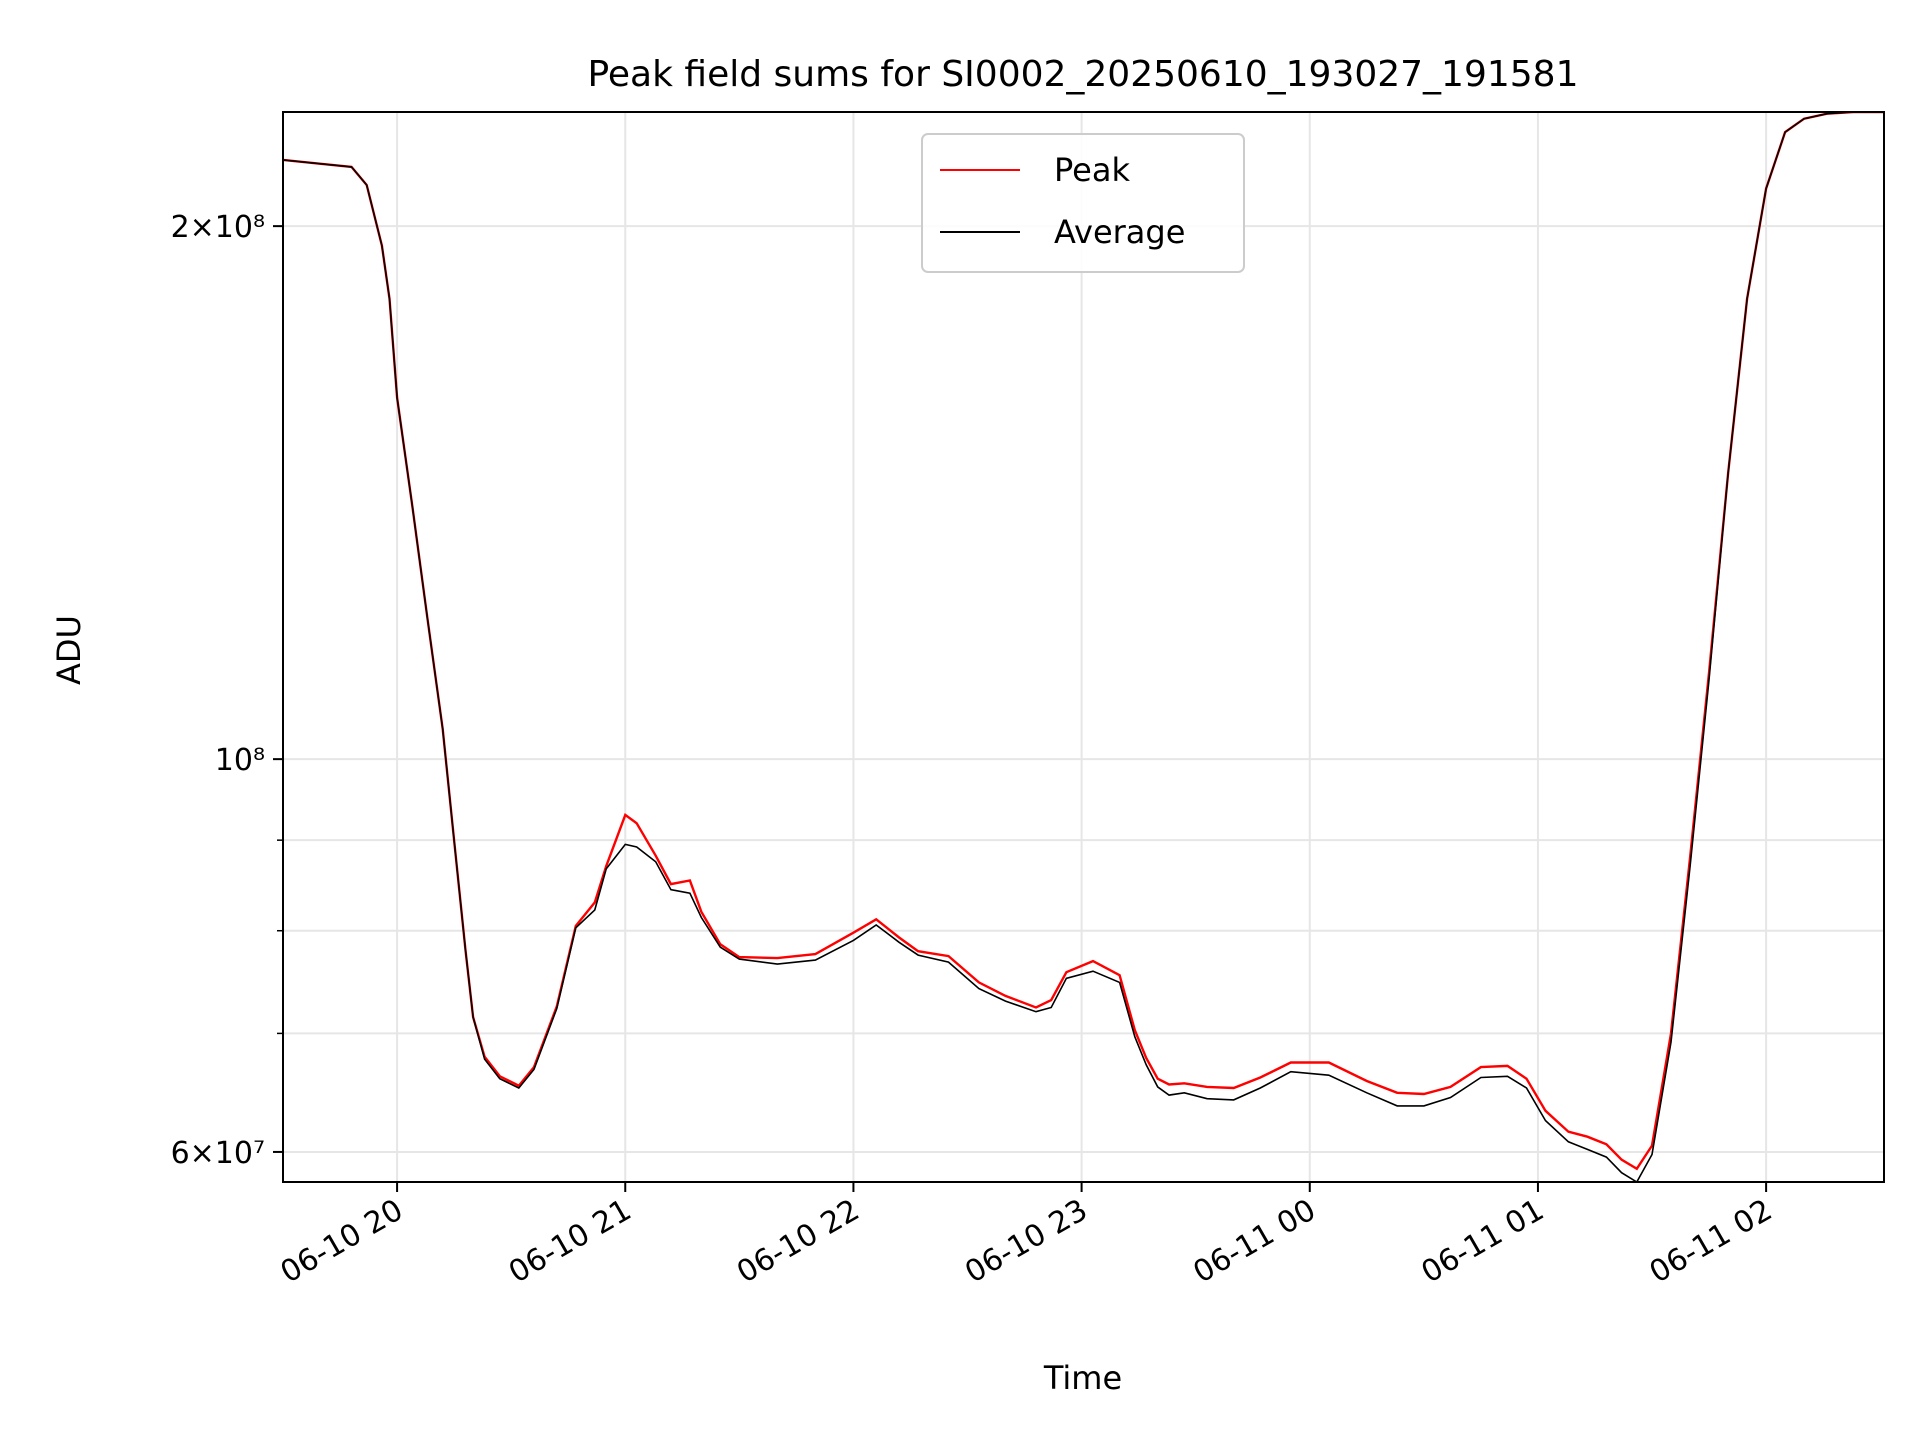 This screenshot has height=1444, width=1920. I want to click on legend: Peak Average, so click(1083, 203).